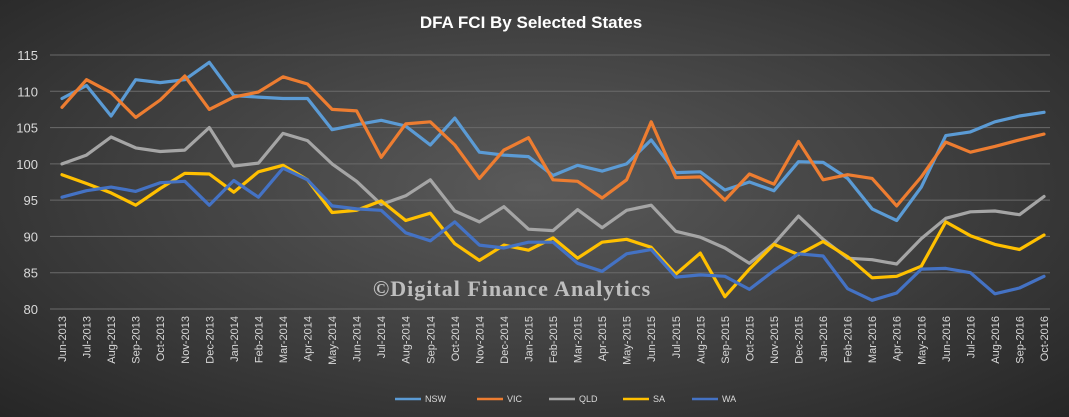 This screenshot has width=1069, height=417. Describe the element at coordinates (659, 399) in the screenshot. I see `legend-label-sa: SA` at that location.